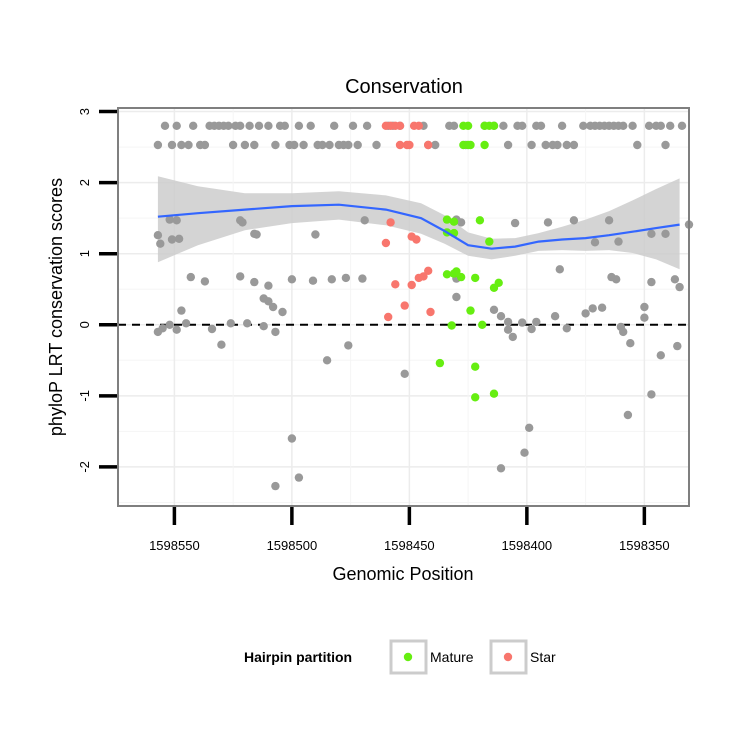 The width and height of the screenshot is (750, 750). Describe the element at coordinates (543, 657) in the screenshot. I see `legend-label-star: Star` at that location.